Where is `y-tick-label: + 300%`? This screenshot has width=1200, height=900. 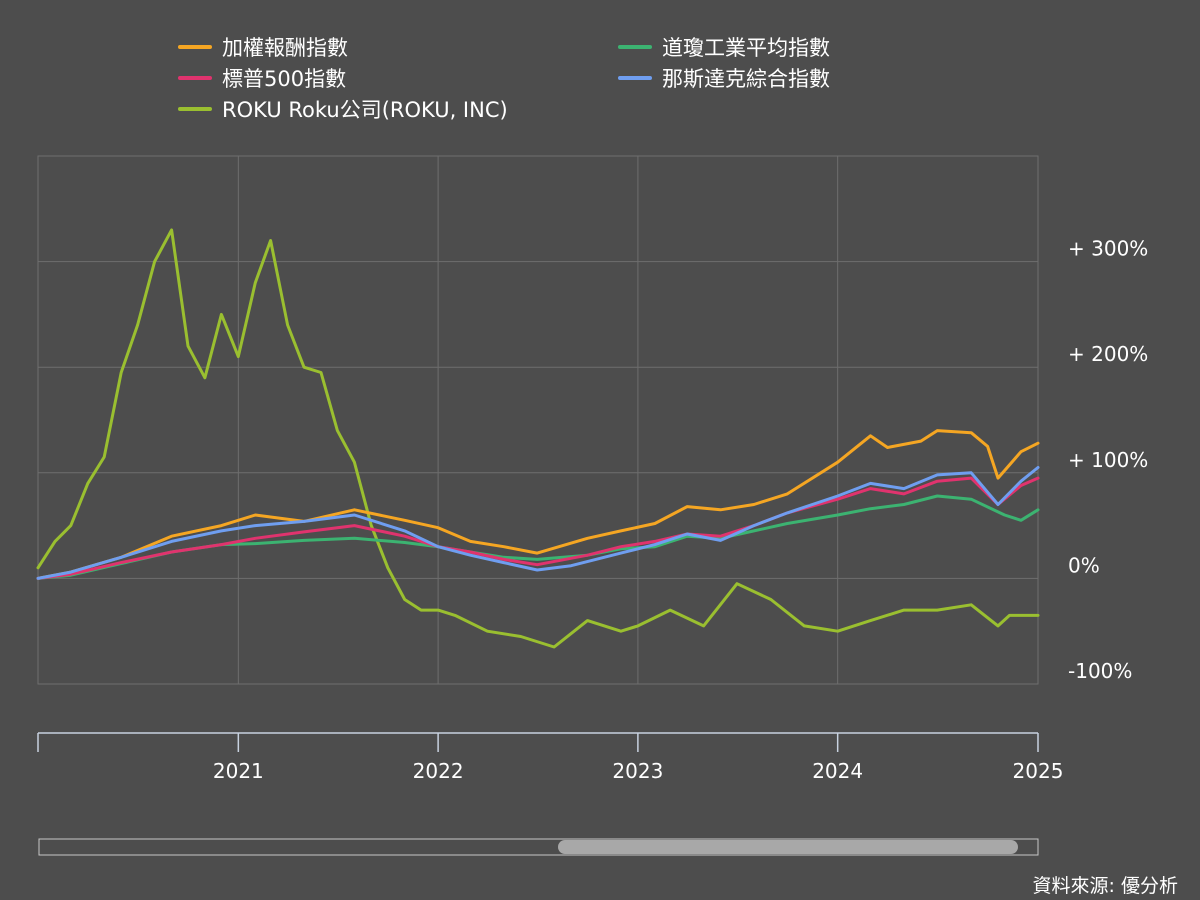
y-tick-label: + 300% is located at coordinates (1108, 249).